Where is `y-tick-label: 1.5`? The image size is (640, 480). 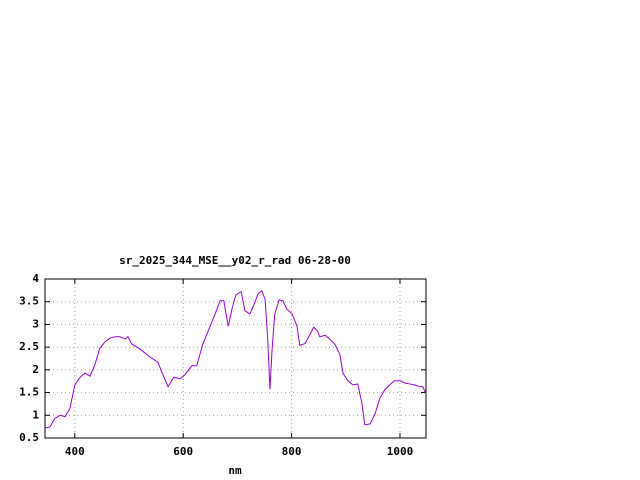 y-tick-label: 1.5 is located at coordinates (29, 392).